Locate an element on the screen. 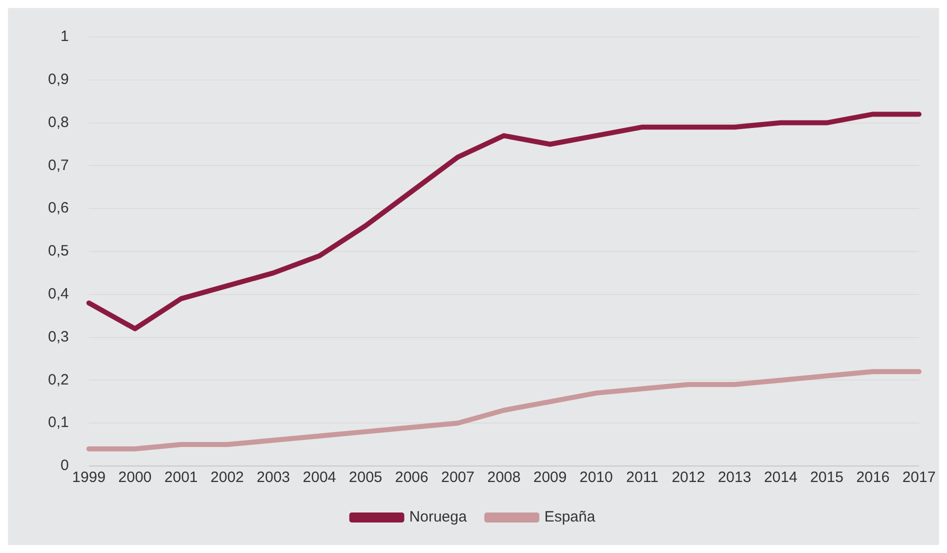 This screenshot has height=553, width=947. legend-label: España is located at coordinates (570, 517).